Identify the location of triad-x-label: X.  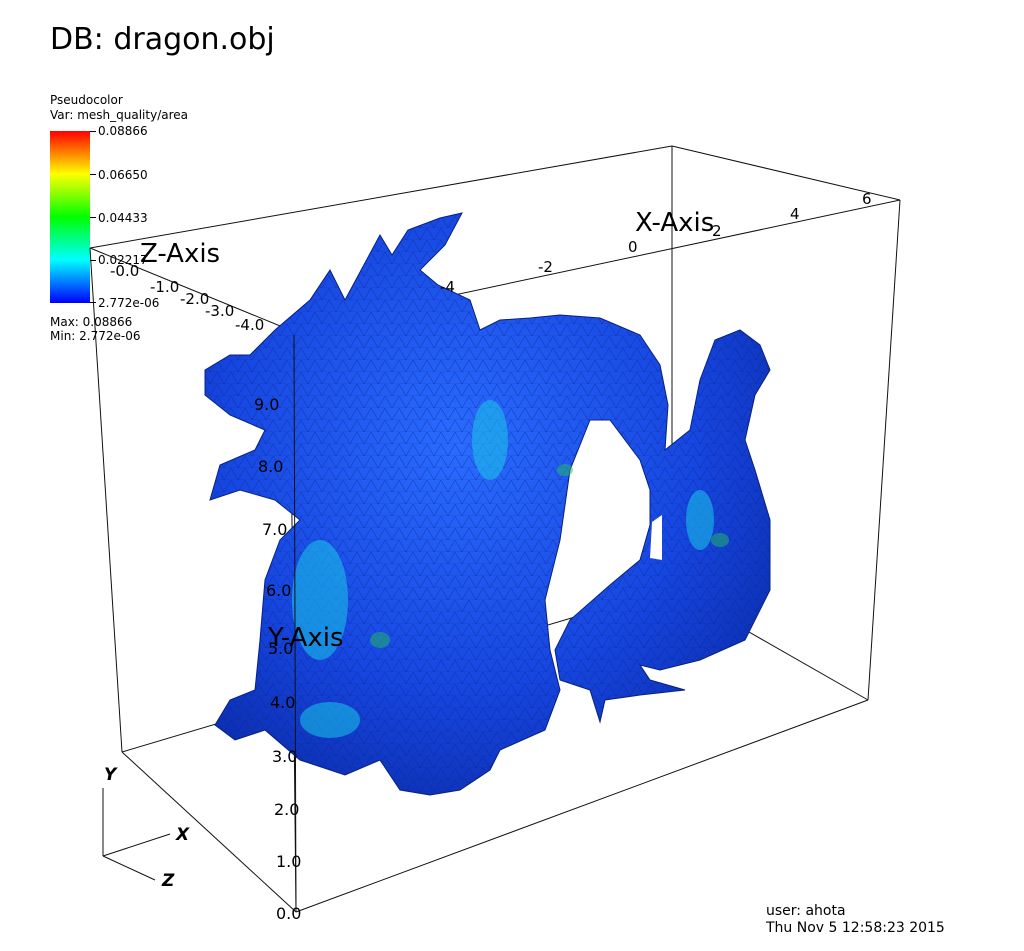
(182, 835).